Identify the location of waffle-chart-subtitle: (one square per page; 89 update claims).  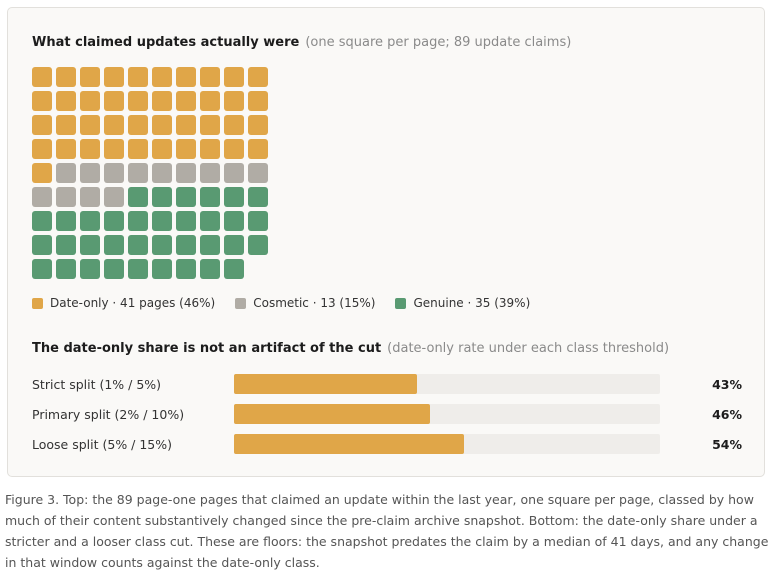
(438, 42).